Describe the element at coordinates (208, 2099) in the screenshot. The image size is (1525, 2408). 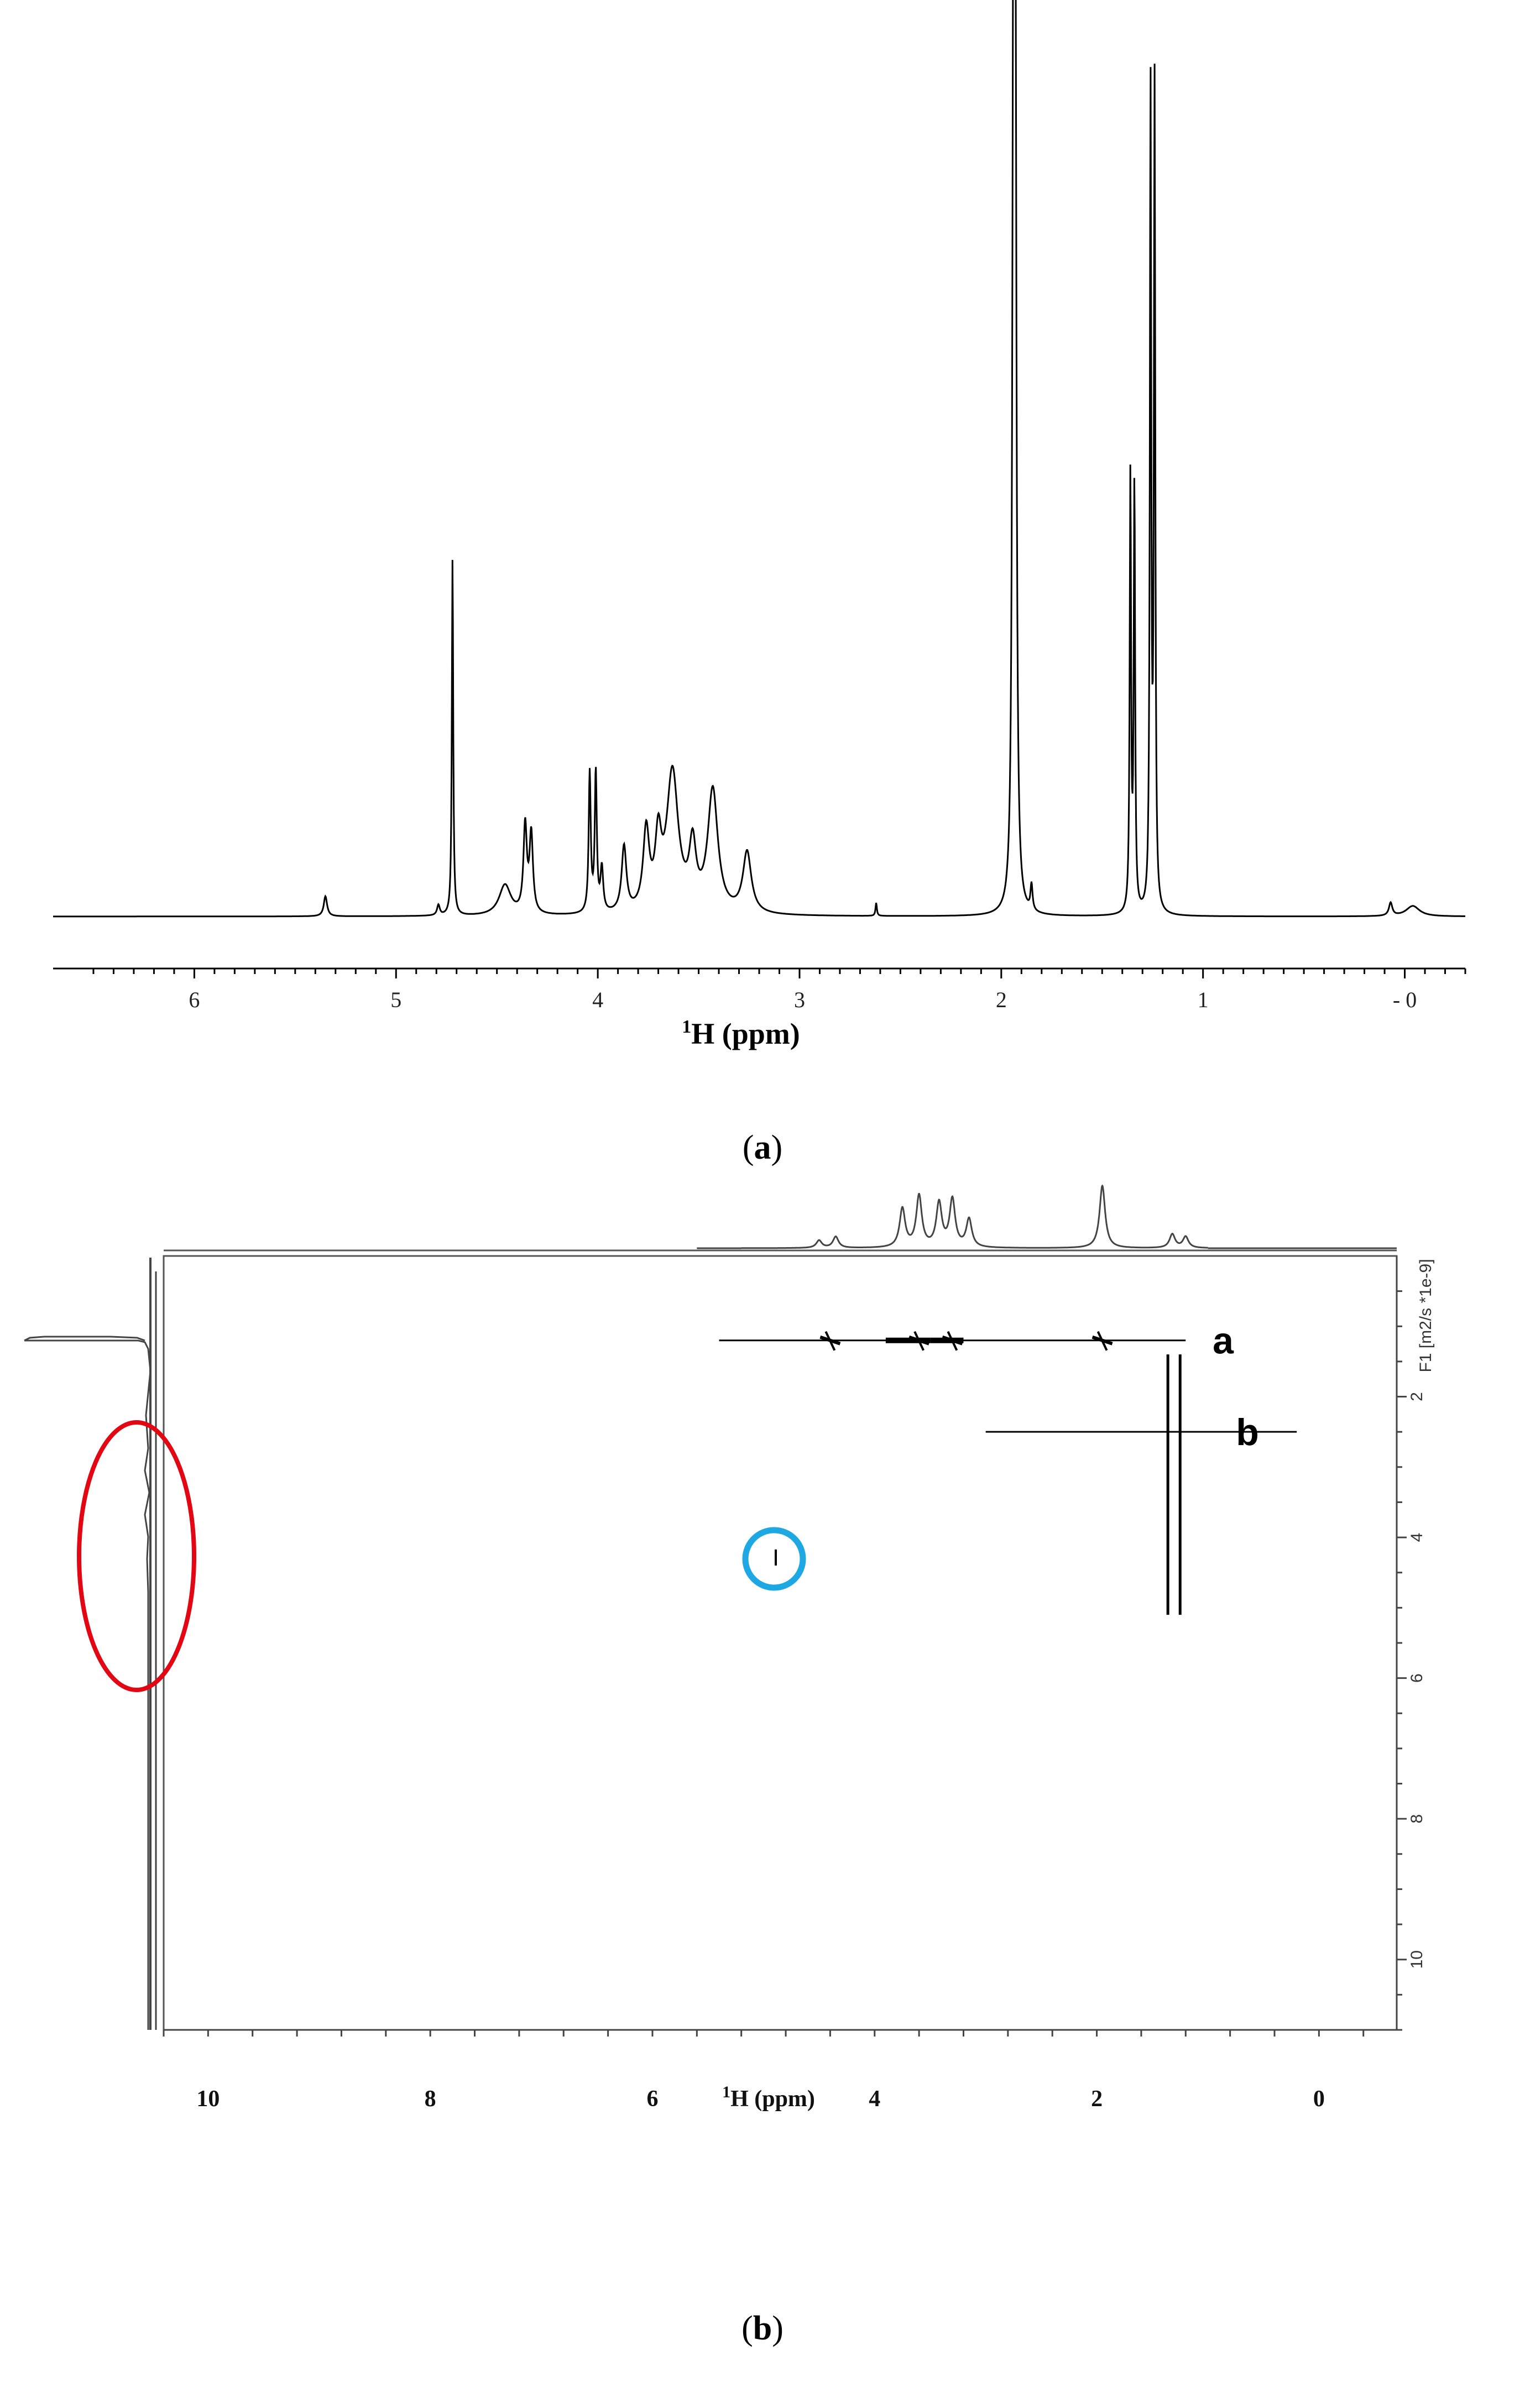
I see `panel-b-x-tick-label: 10` at that location.